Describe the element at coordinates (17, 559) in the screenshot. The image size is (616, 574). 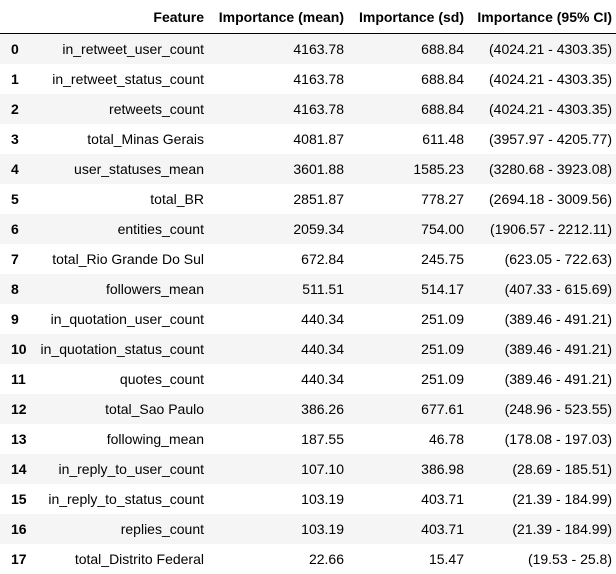
I see `row-index: 17` at that location.